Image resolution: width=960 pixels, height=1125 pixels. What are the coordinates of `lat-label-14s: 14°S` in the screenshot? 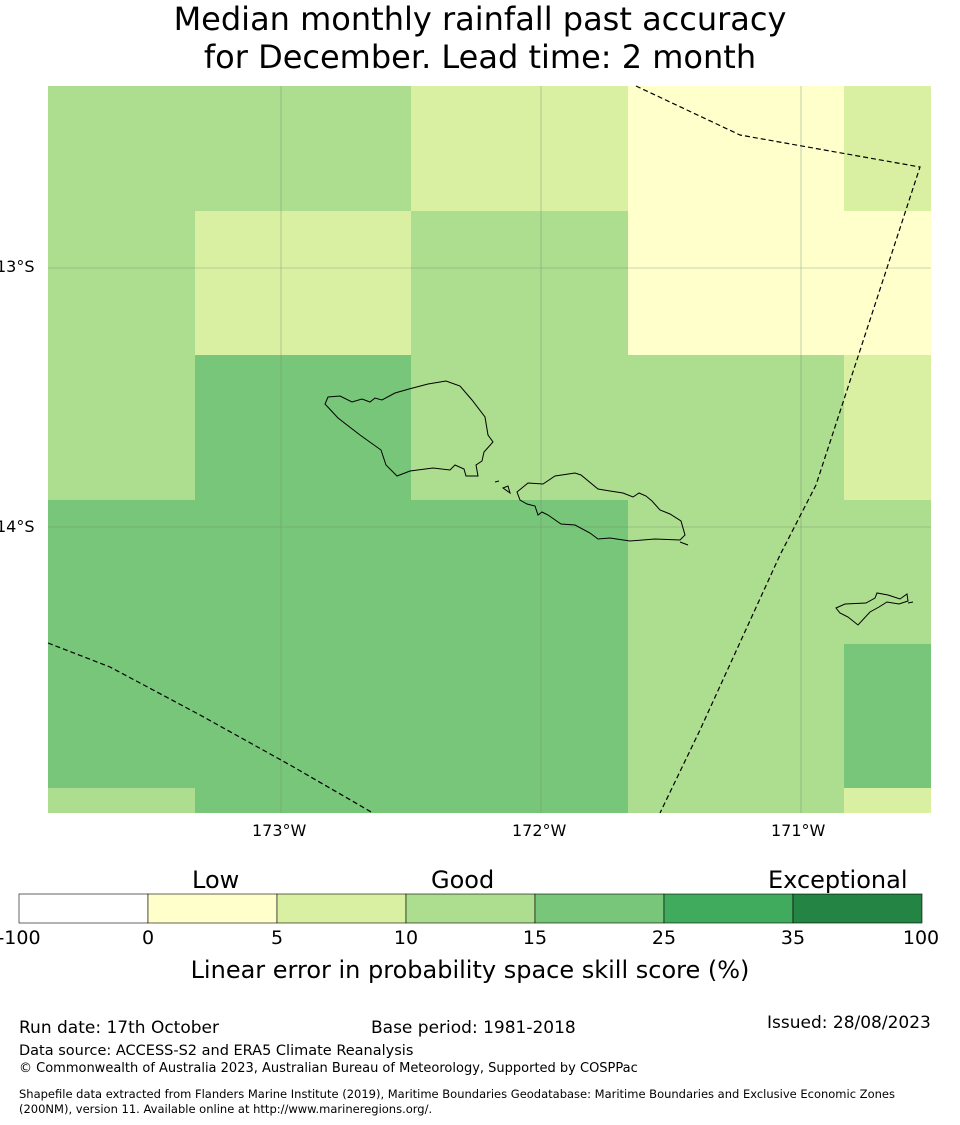 It's located at (17, 526).